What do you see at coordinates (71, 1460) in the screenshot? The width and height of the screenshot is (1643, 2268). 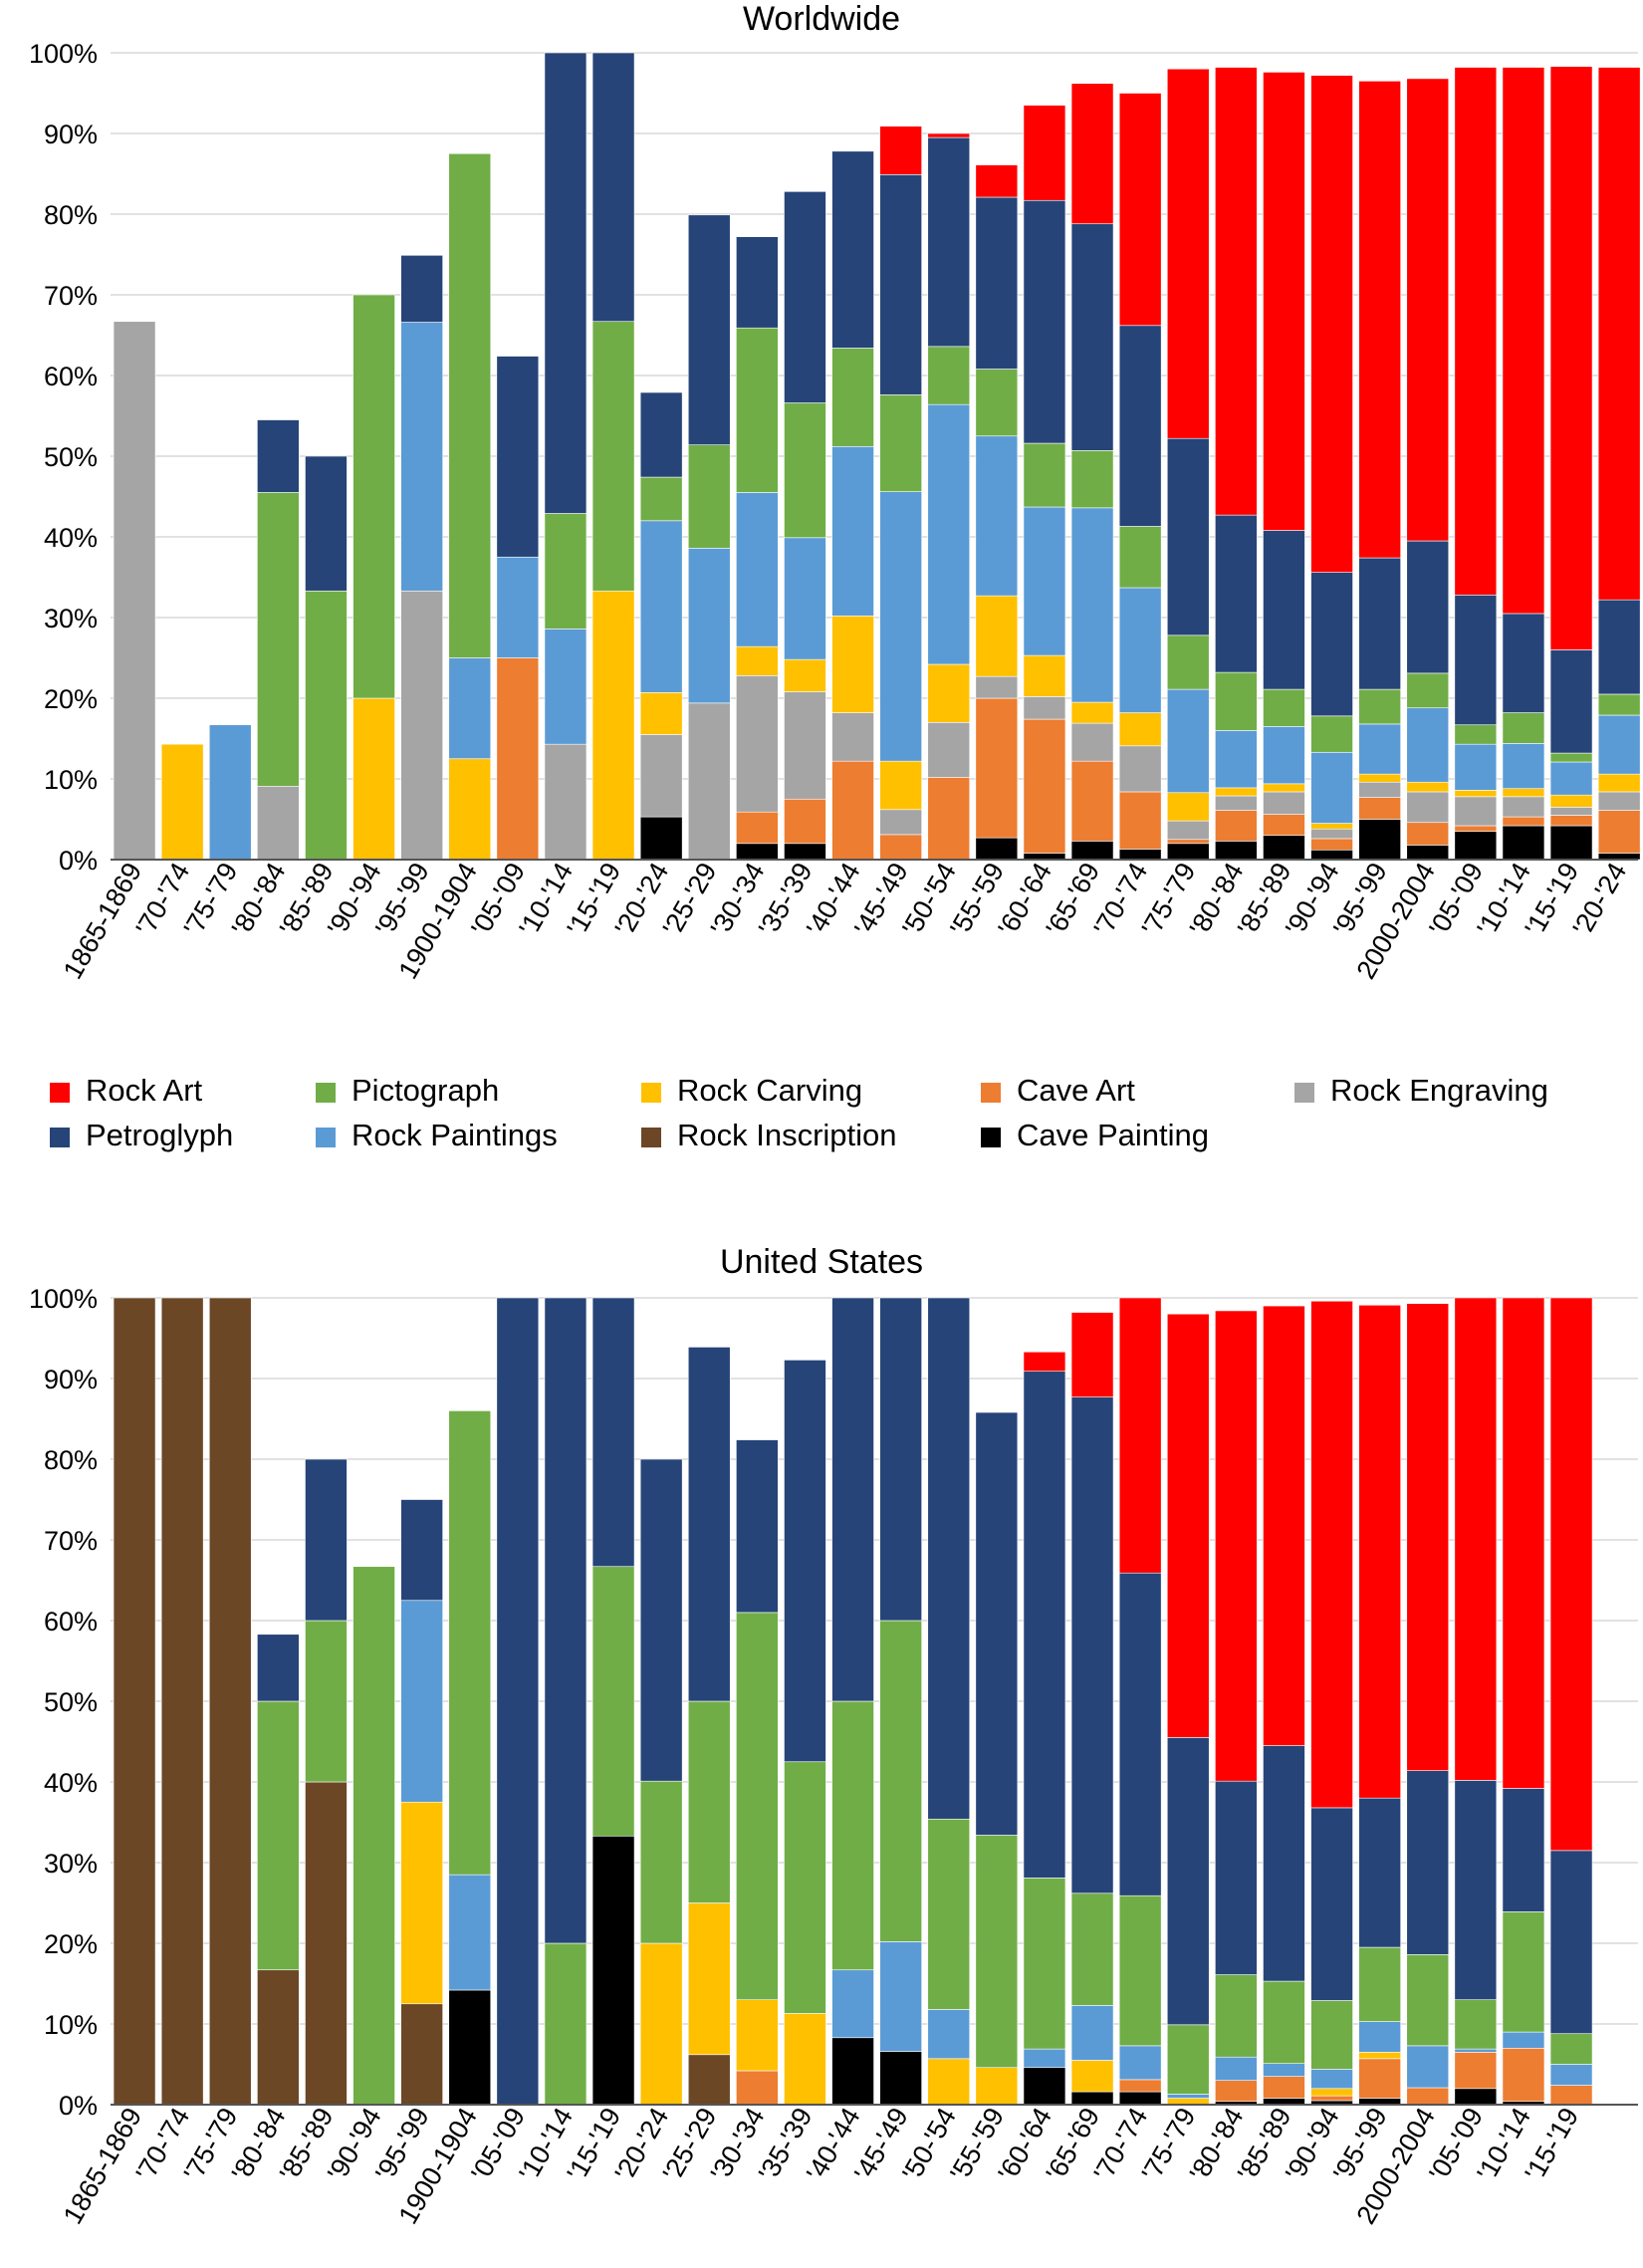 I see `y-tick-label: 80%` at bounding box center [71, 1460].